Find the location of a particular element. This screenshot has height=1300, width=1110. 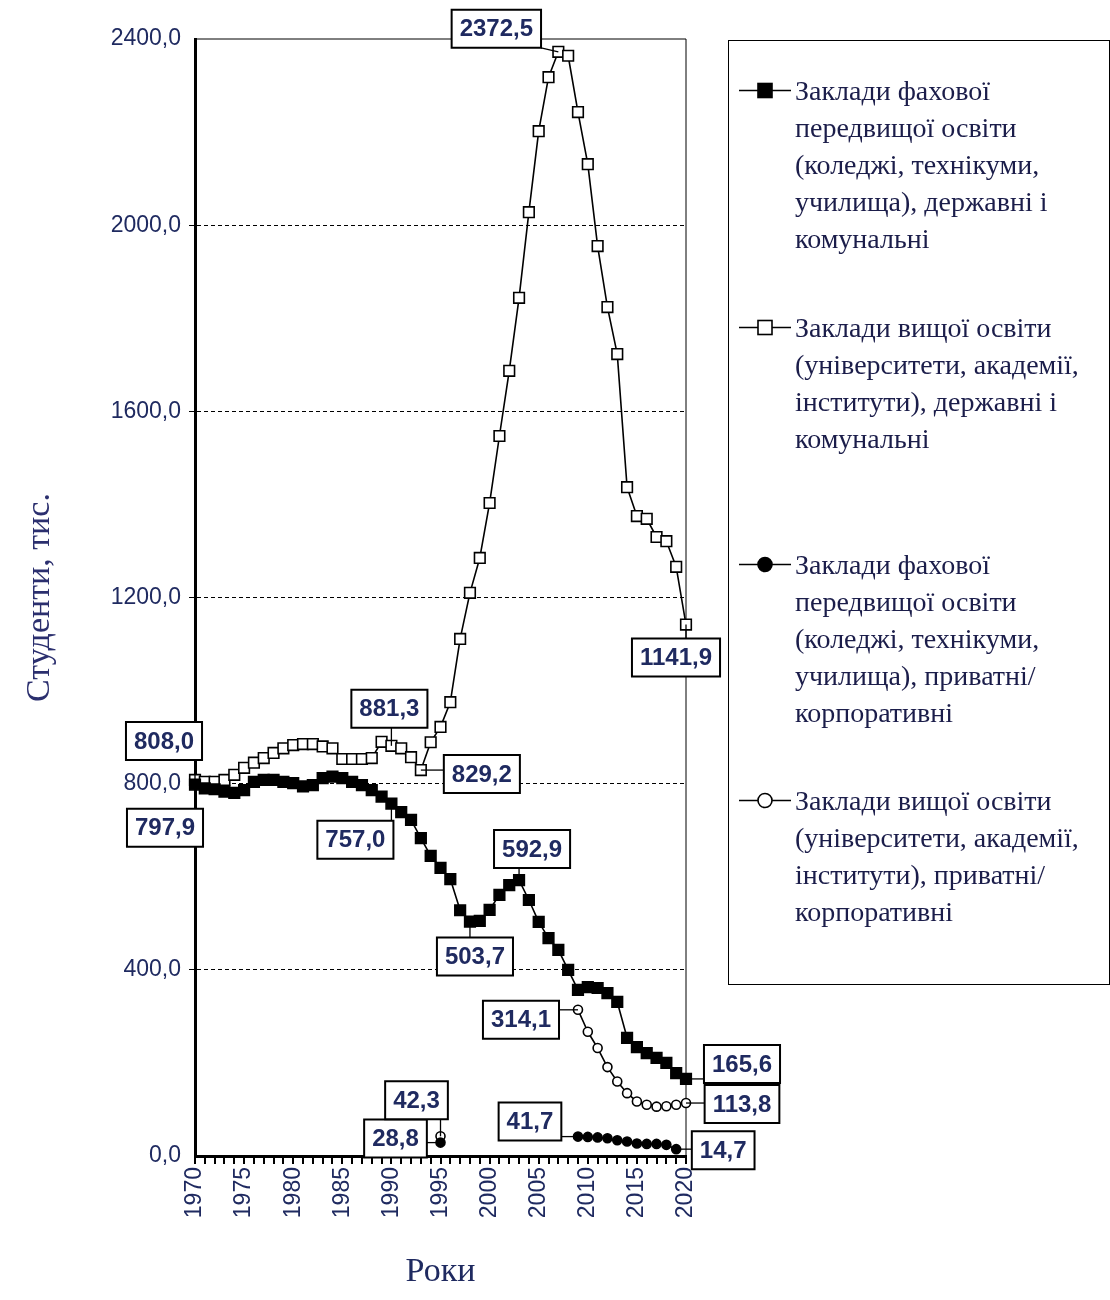

y-axis-title: Студенти, тис. is located at coordinates (38, 597).